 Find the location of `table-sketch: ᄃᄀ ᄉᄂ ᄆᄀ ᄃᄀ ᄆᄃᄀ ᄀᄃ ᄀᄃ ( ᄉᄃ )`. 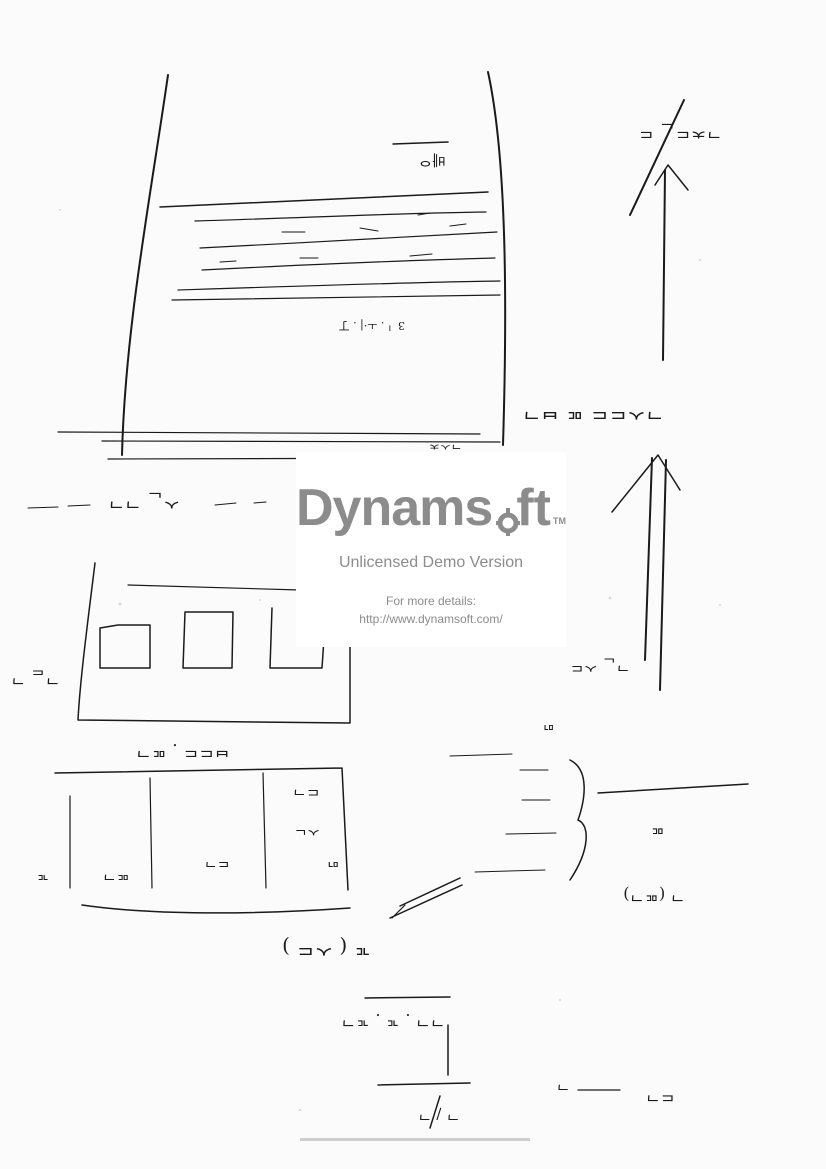

table-sketch: ᄃᄀ ᄉᄂ ᄆᄀ ᄃᄀ ᄆᄃᄀ ᄀᄃ ᄀᄃ ( ᄉᄃ ) is located at coordinates (204, 863).